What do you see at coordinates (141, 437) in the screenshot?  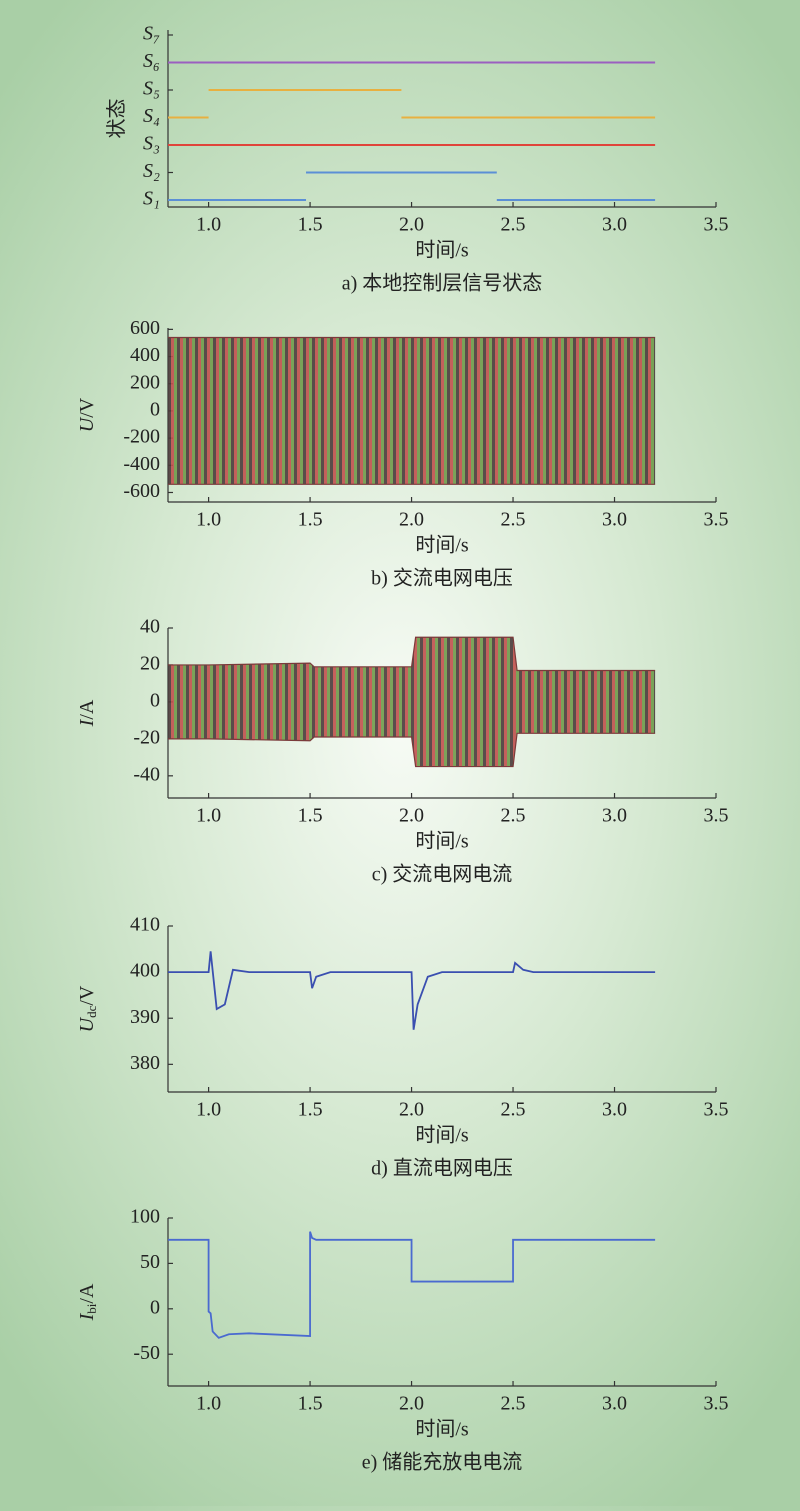 I see `y-tick-label: -200` at bounding box center [141, 437].